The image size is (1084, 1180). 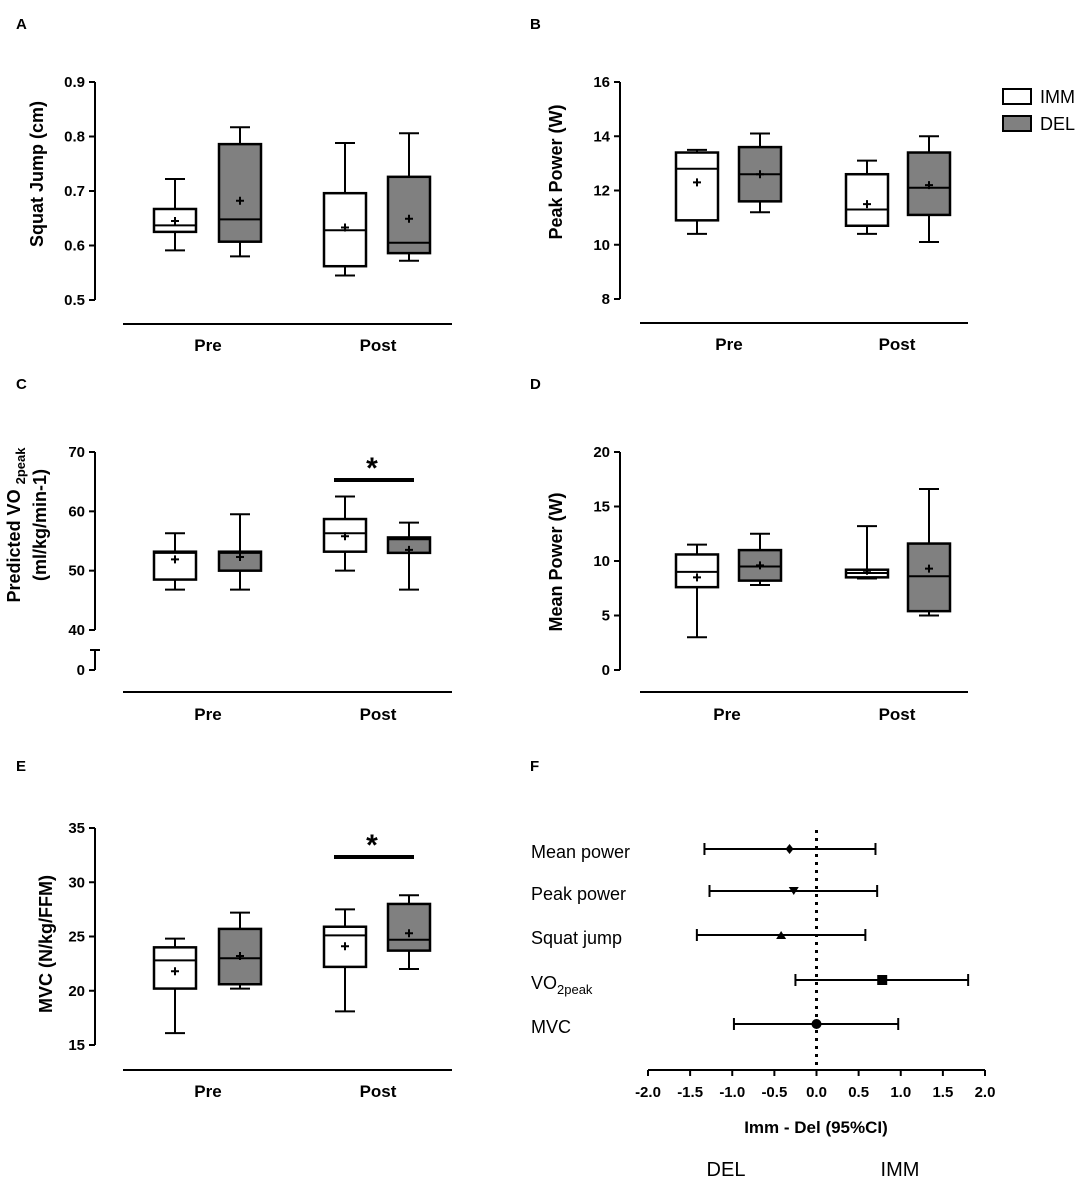 I want to click on y-tick-label: 0.9, so click(x=74, y=82).